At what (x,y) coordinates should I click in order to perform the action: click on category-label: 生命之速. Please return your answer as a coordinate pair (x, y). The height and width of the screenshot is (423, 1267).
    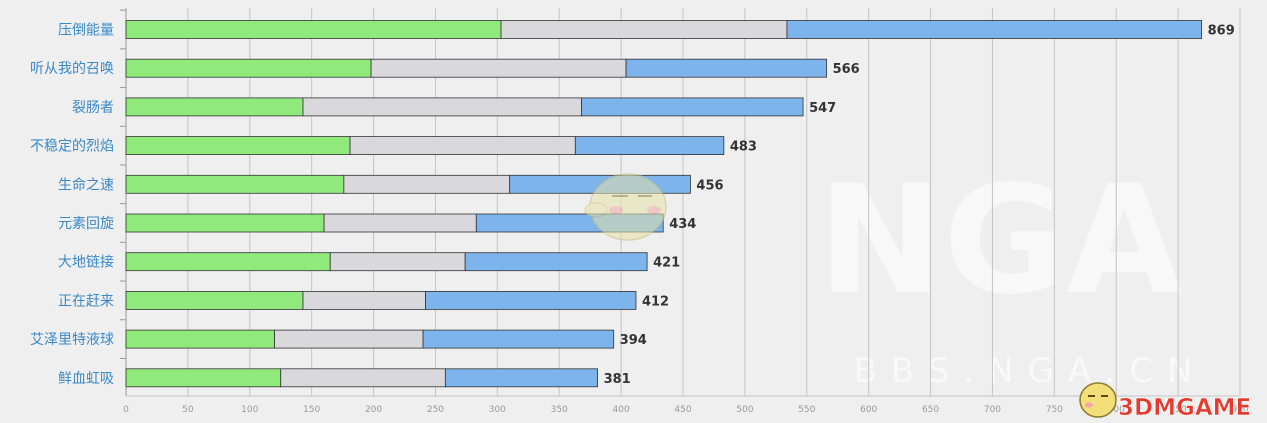
    Looking at the image, I should click on (86, 184).